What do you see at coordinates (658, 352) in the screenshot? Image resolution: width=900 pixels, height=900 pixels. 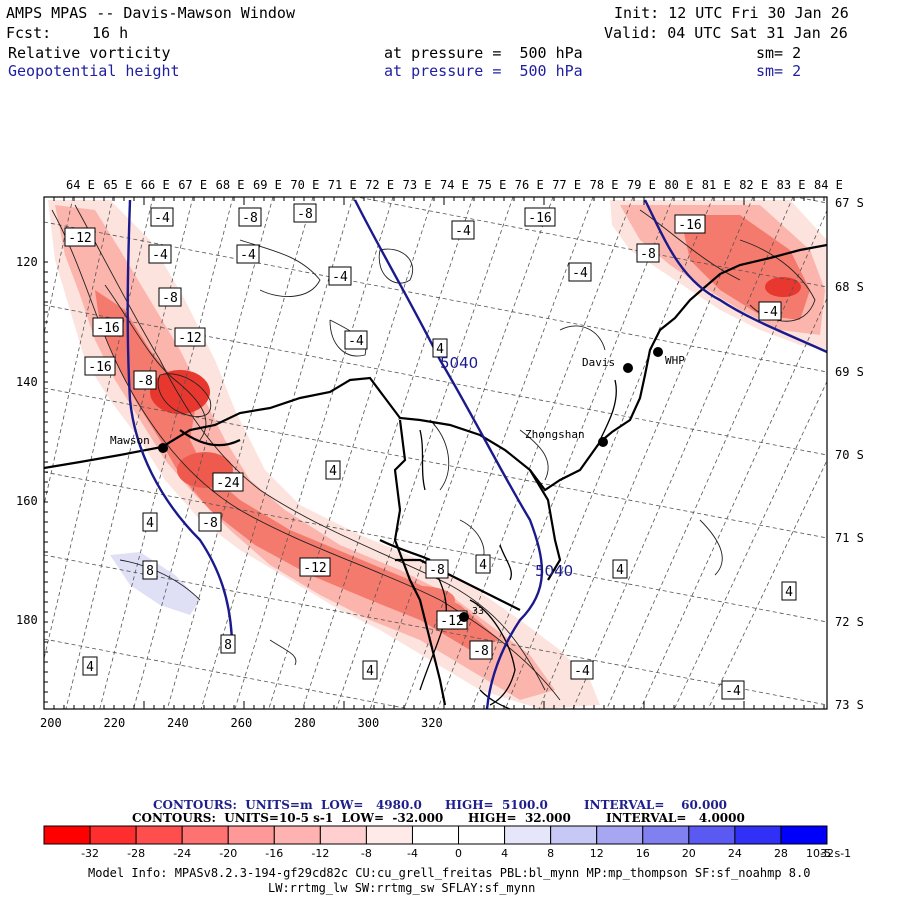 I see `station-whp-marker` at bounding box center [658, 352].